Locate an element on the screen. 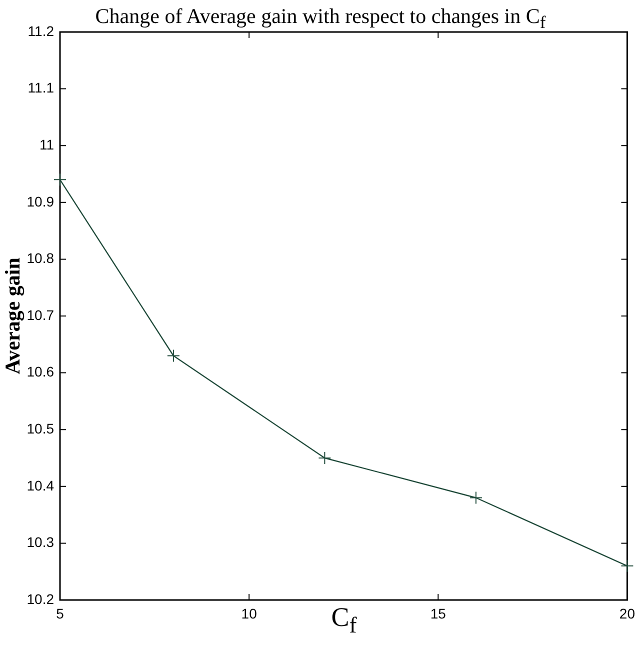 This screenshot has height=646, width=641. chart-title: Change of Average gain with respect to changes in C$_{f}$ is located at coordinates (320, 18).